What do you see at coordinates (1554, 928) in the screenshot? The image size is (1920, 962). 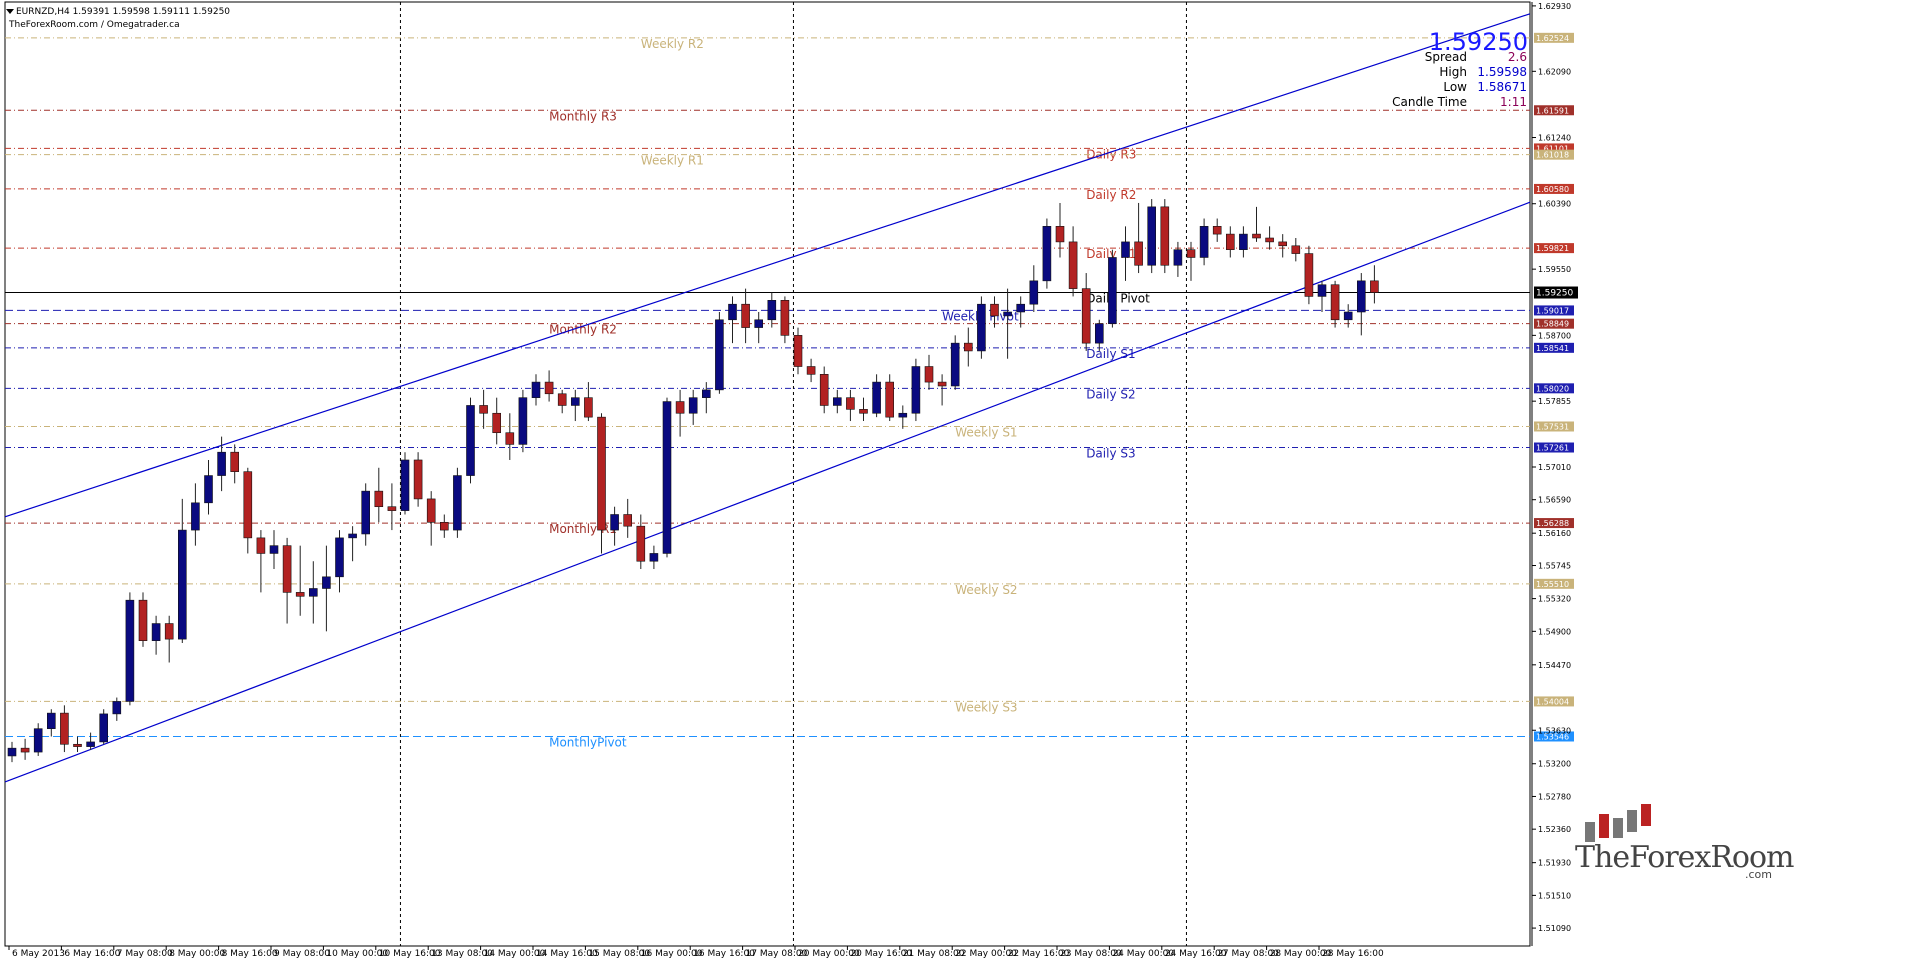 I see `y-tick-label: 1.51090` at bounding box center [1554, 928].